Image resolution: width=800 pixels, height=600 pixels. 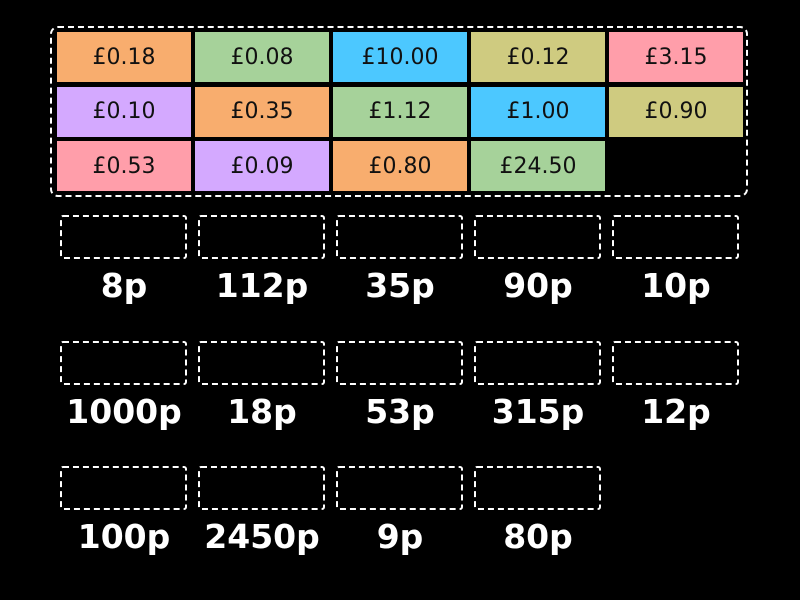 What do you see at coordinates (400, 166) in the screenshot?
I see `answer-tile: £0.80` at bounding box center [400, 166].